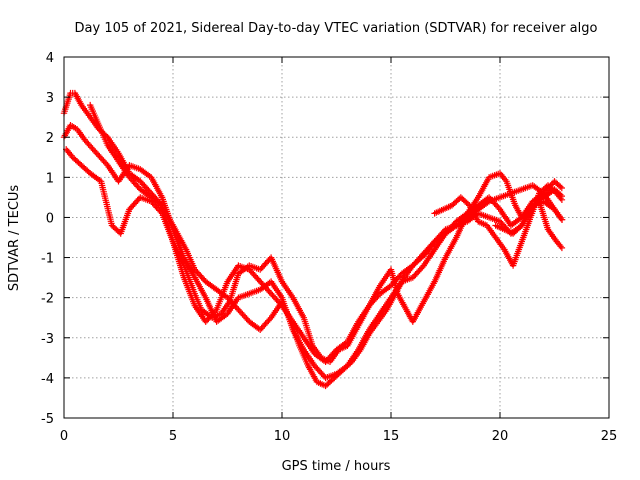  Describe the element at coordinates (50, 98) in the screenshot. I see `y-tick-label: 3` at that location.